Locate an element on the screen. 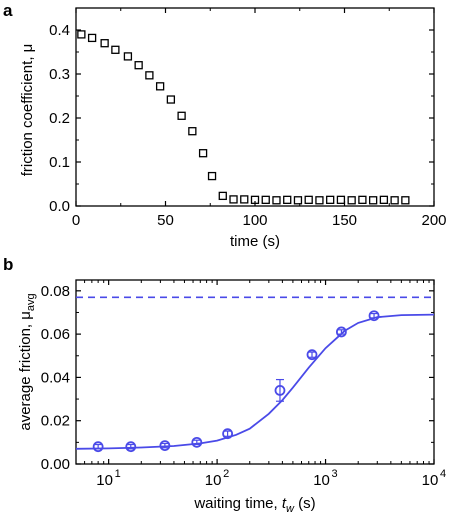  panel-a-y-tick-label: 0.1 is located at coordinates (59, 162).